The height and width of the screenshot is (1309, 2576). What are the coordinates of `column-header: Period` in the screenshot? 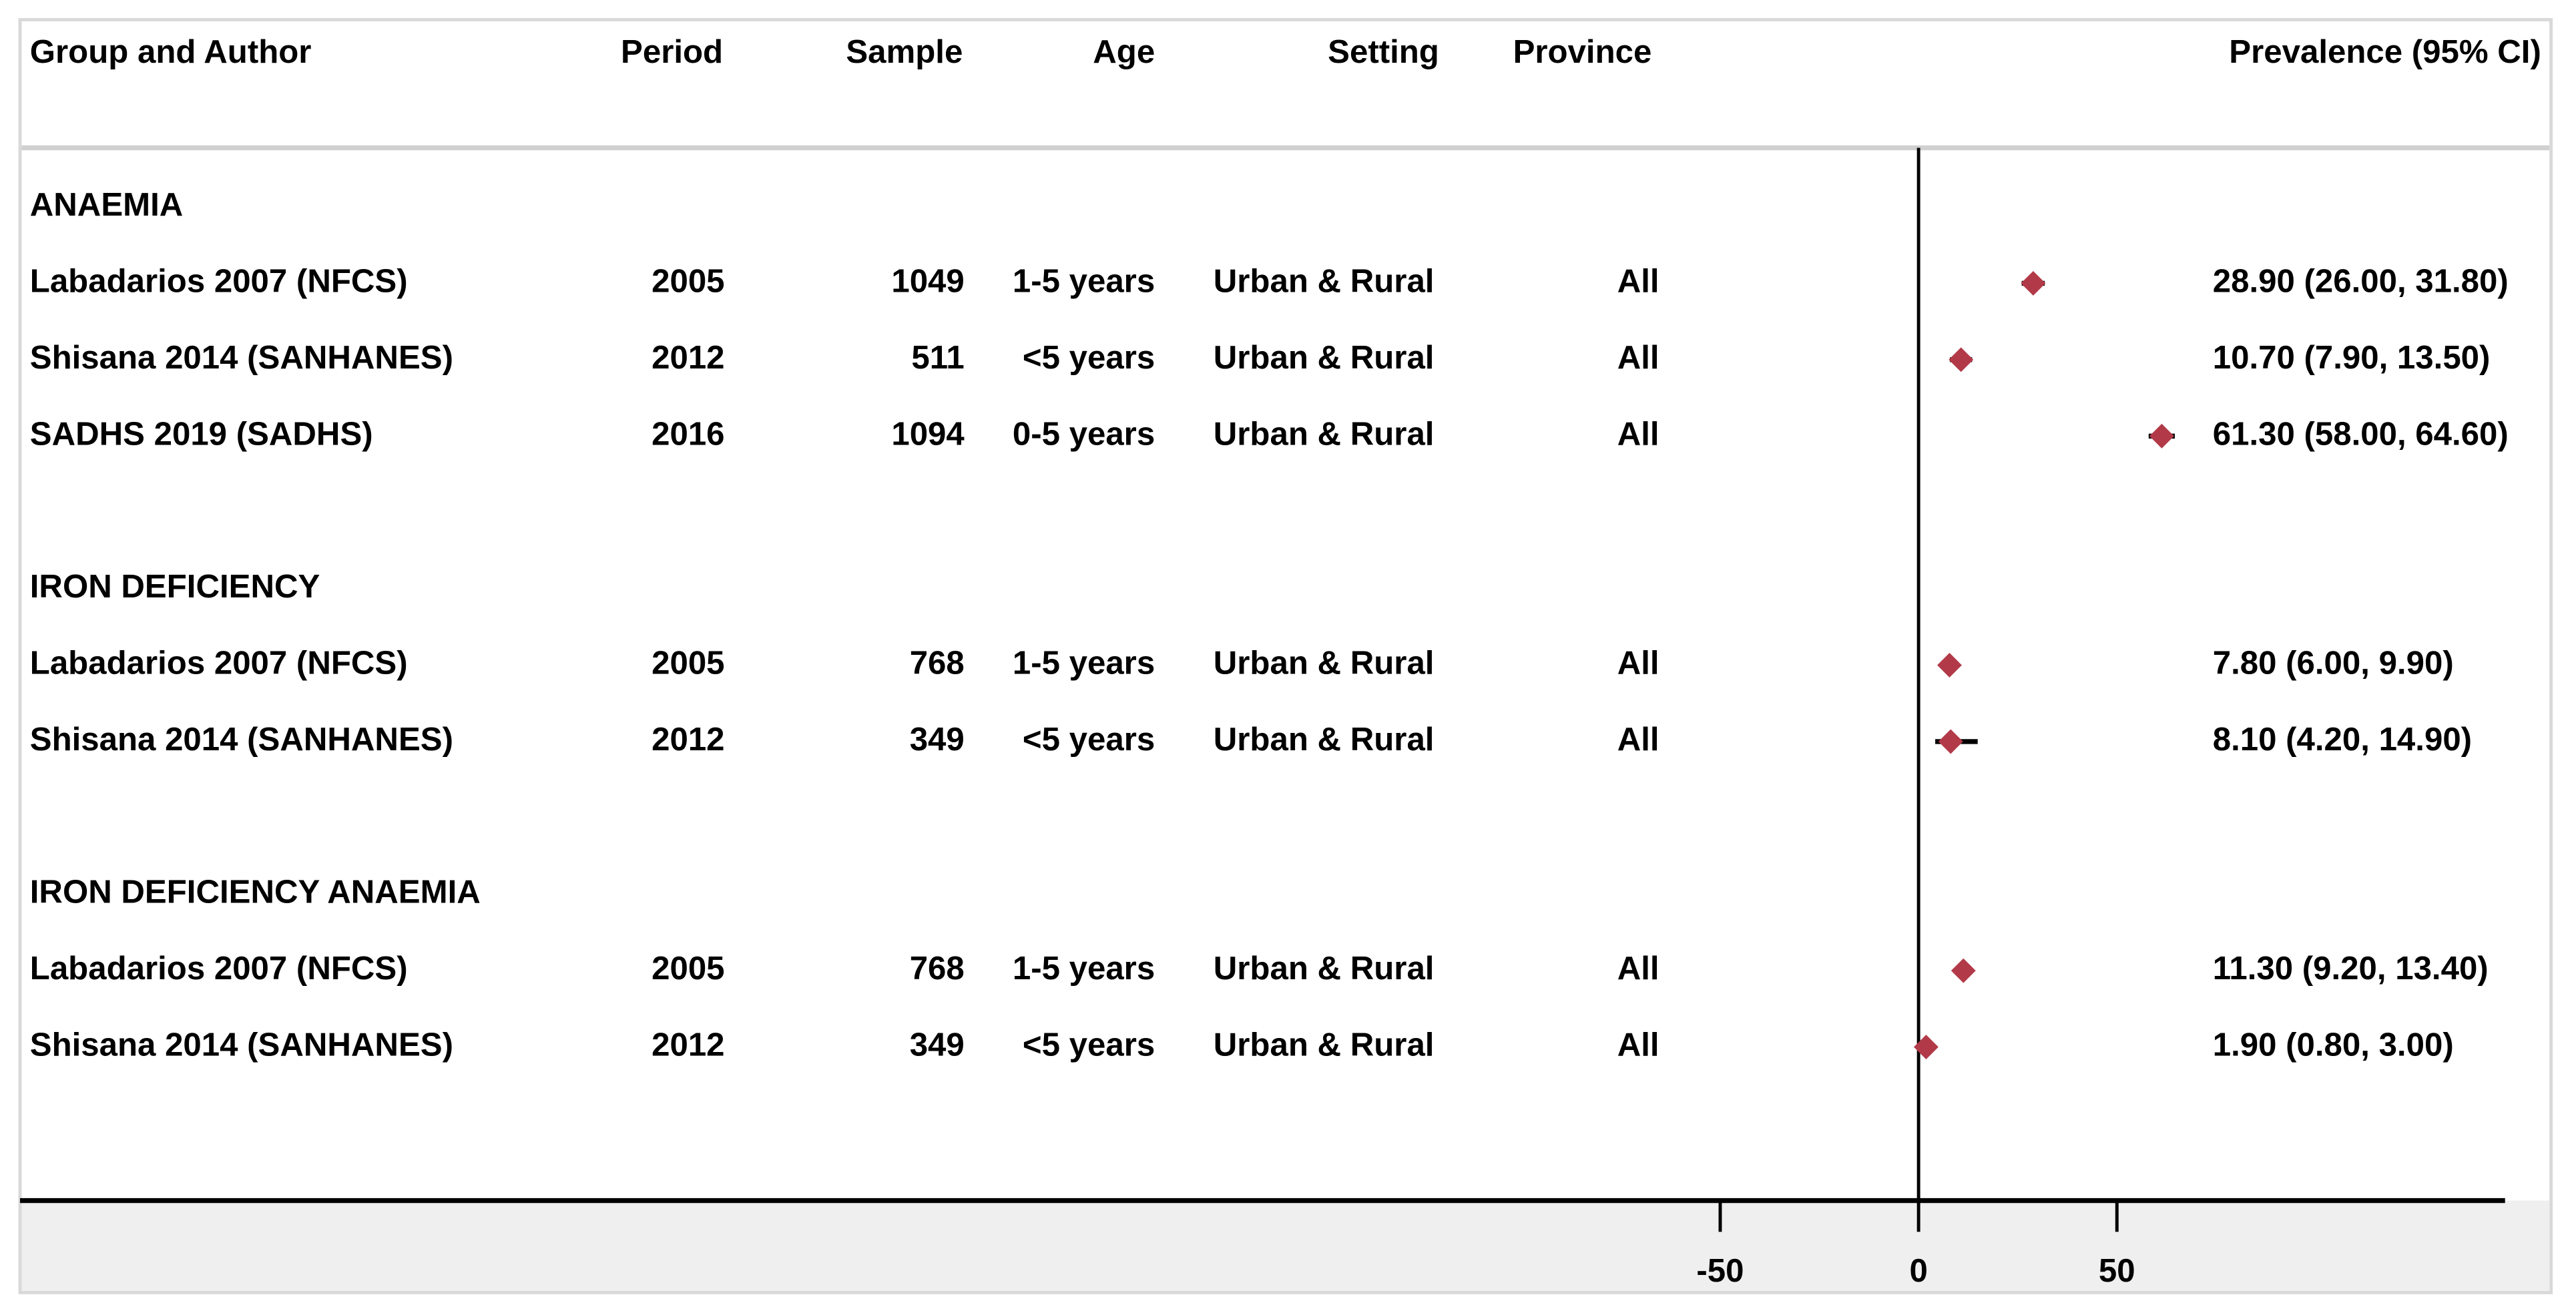 It's located at (672, 52).